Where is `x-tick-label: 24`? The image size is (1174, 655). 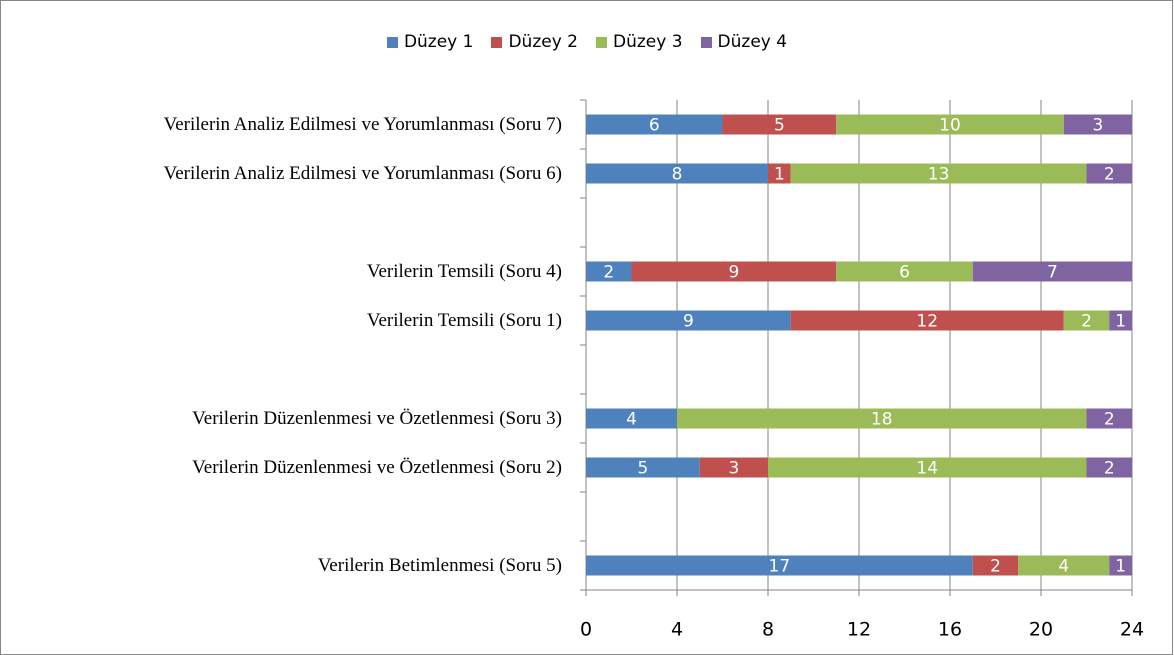
x-tick-label: 24 is located at coordinates (1132, 630).